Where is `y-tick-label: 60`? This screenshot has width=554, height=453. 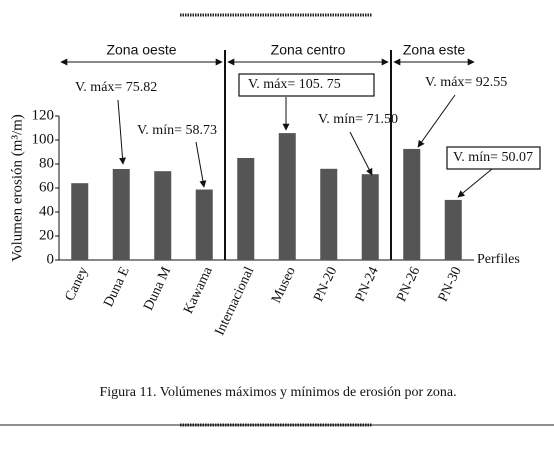
y-tick-label: 60 is located at coordinates (46, 187).